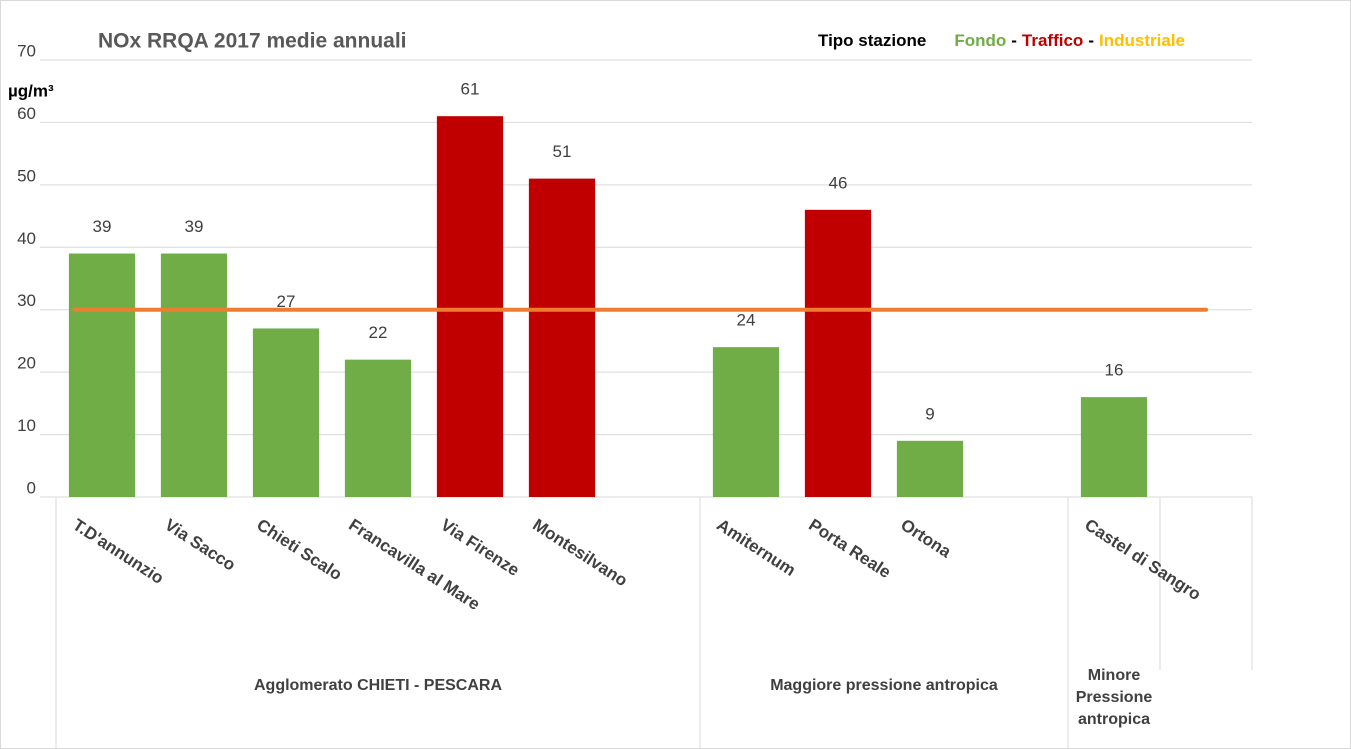  I want to click on y-tick-label: 50, so click(26, 175).